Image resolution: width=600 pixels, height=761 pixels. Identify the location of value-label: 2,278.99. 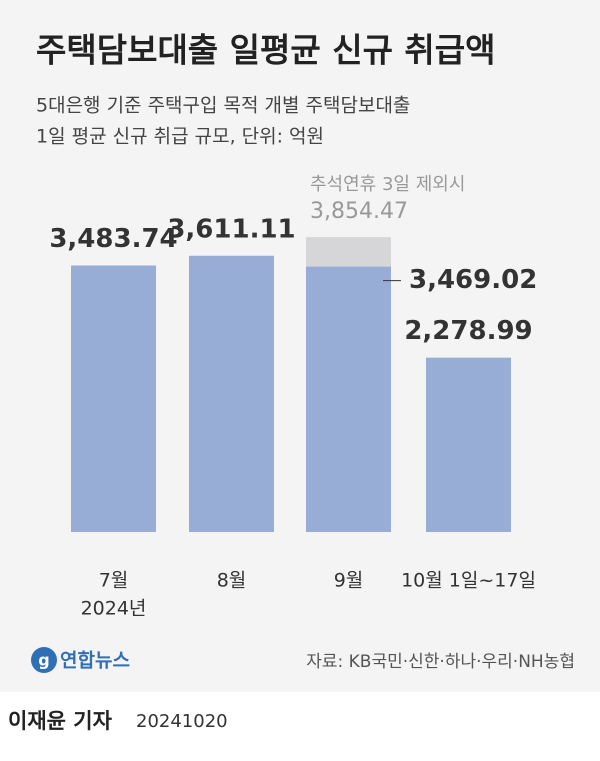
(468, 331).